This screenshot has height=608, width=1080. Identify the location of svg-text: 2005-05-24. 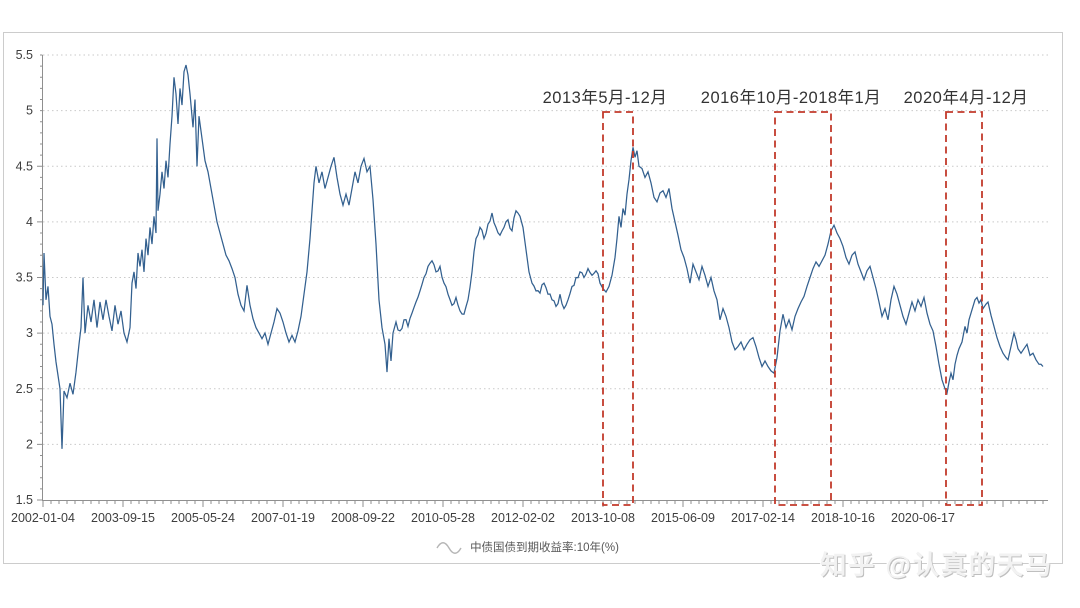
(203, 518).